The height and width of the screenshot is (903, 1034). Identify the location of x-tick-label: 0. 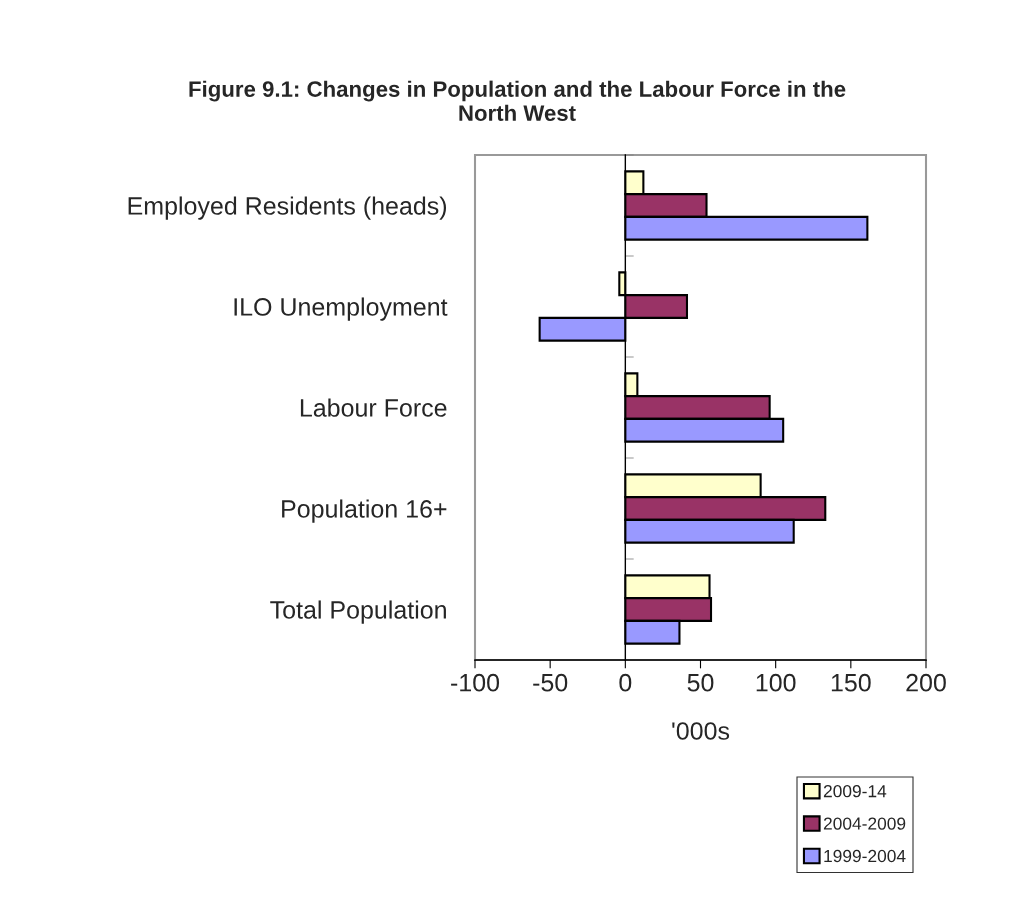
(625, 682).